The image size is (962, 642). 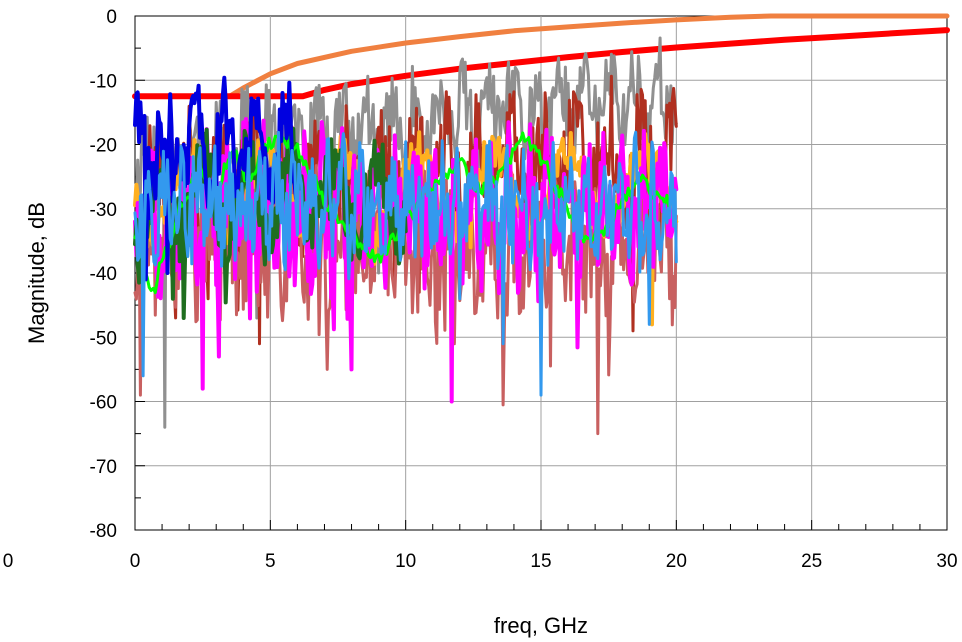 I want to click on x-tick-label: 5, so click(x=270, y=561).